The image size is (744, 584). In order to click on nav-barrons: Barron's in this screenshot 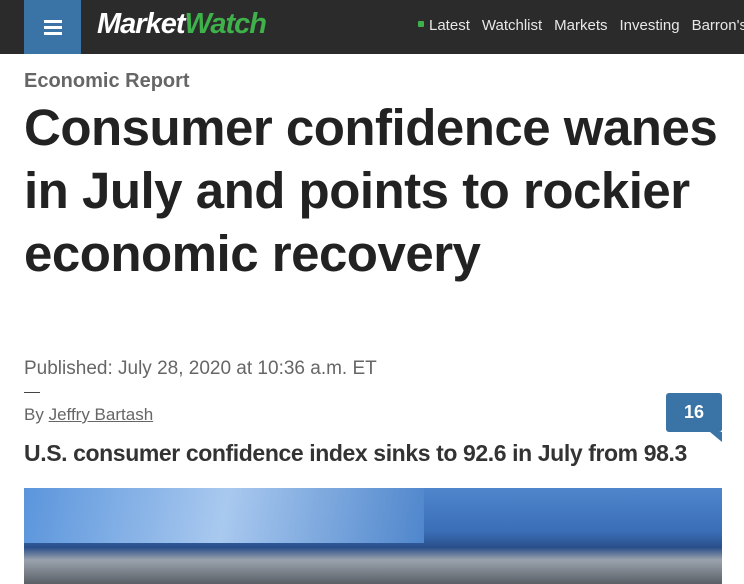, I will do `click(717, 25)`.